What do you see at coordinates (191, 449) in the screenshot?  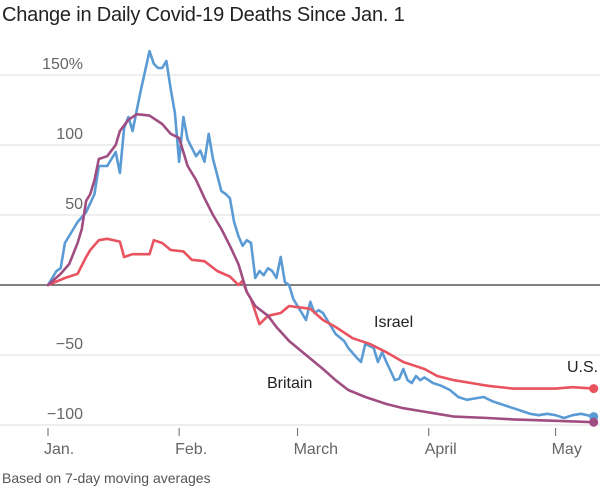 I see `x-tick-label: Feb.` at bounding box center [191, 449].